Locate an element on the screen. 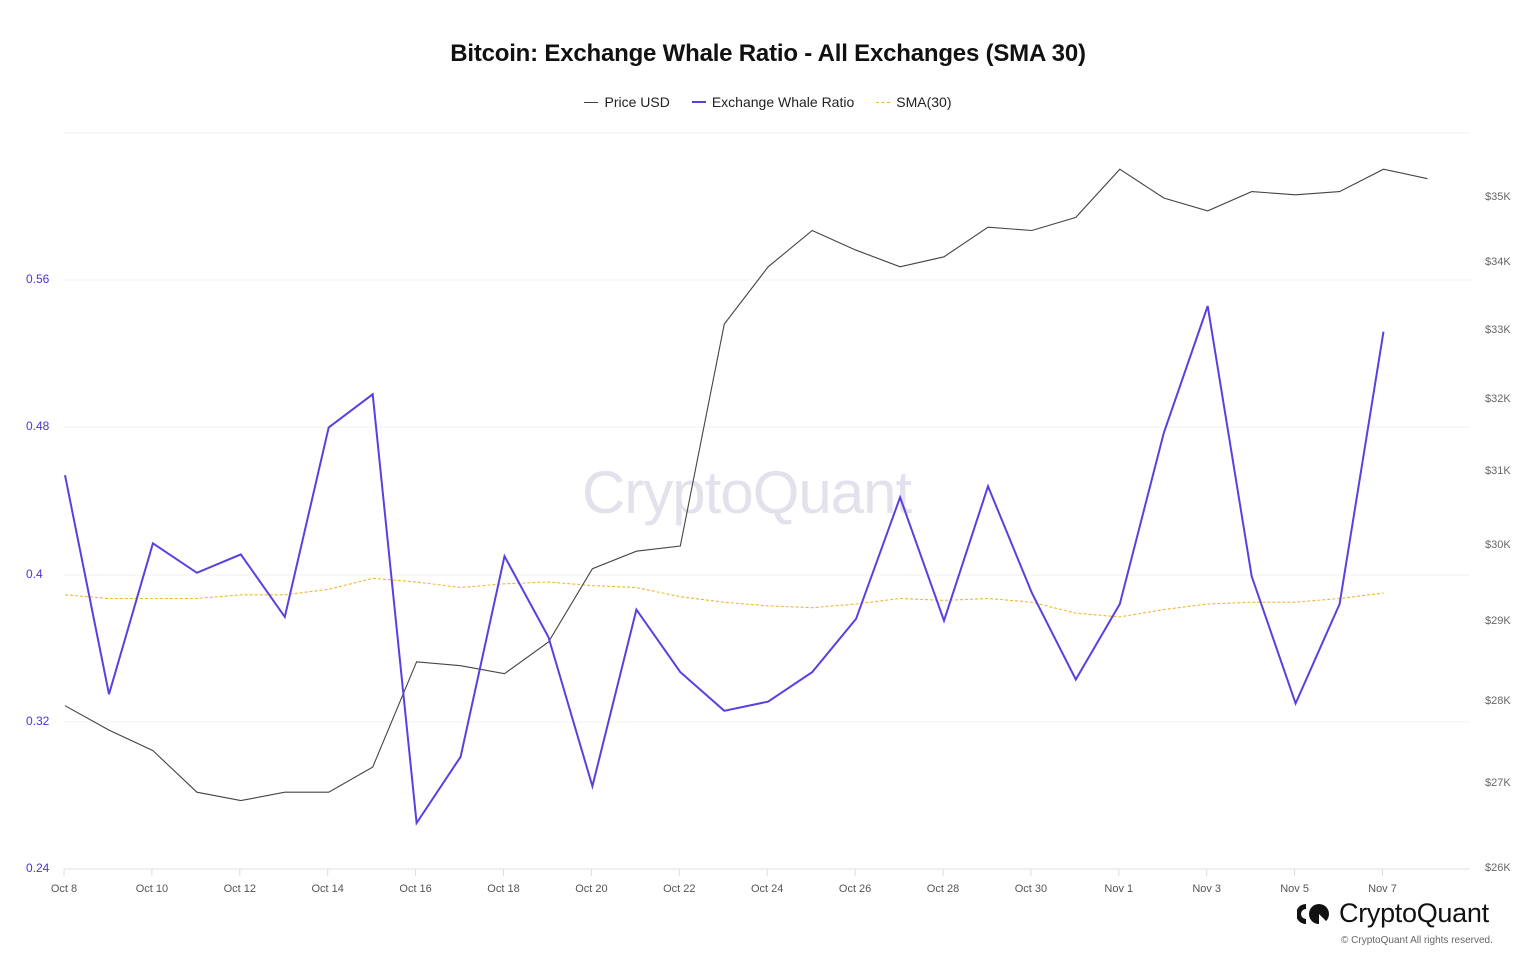  x-tick-label: Oct 24 is located at coordinates (767, 889).